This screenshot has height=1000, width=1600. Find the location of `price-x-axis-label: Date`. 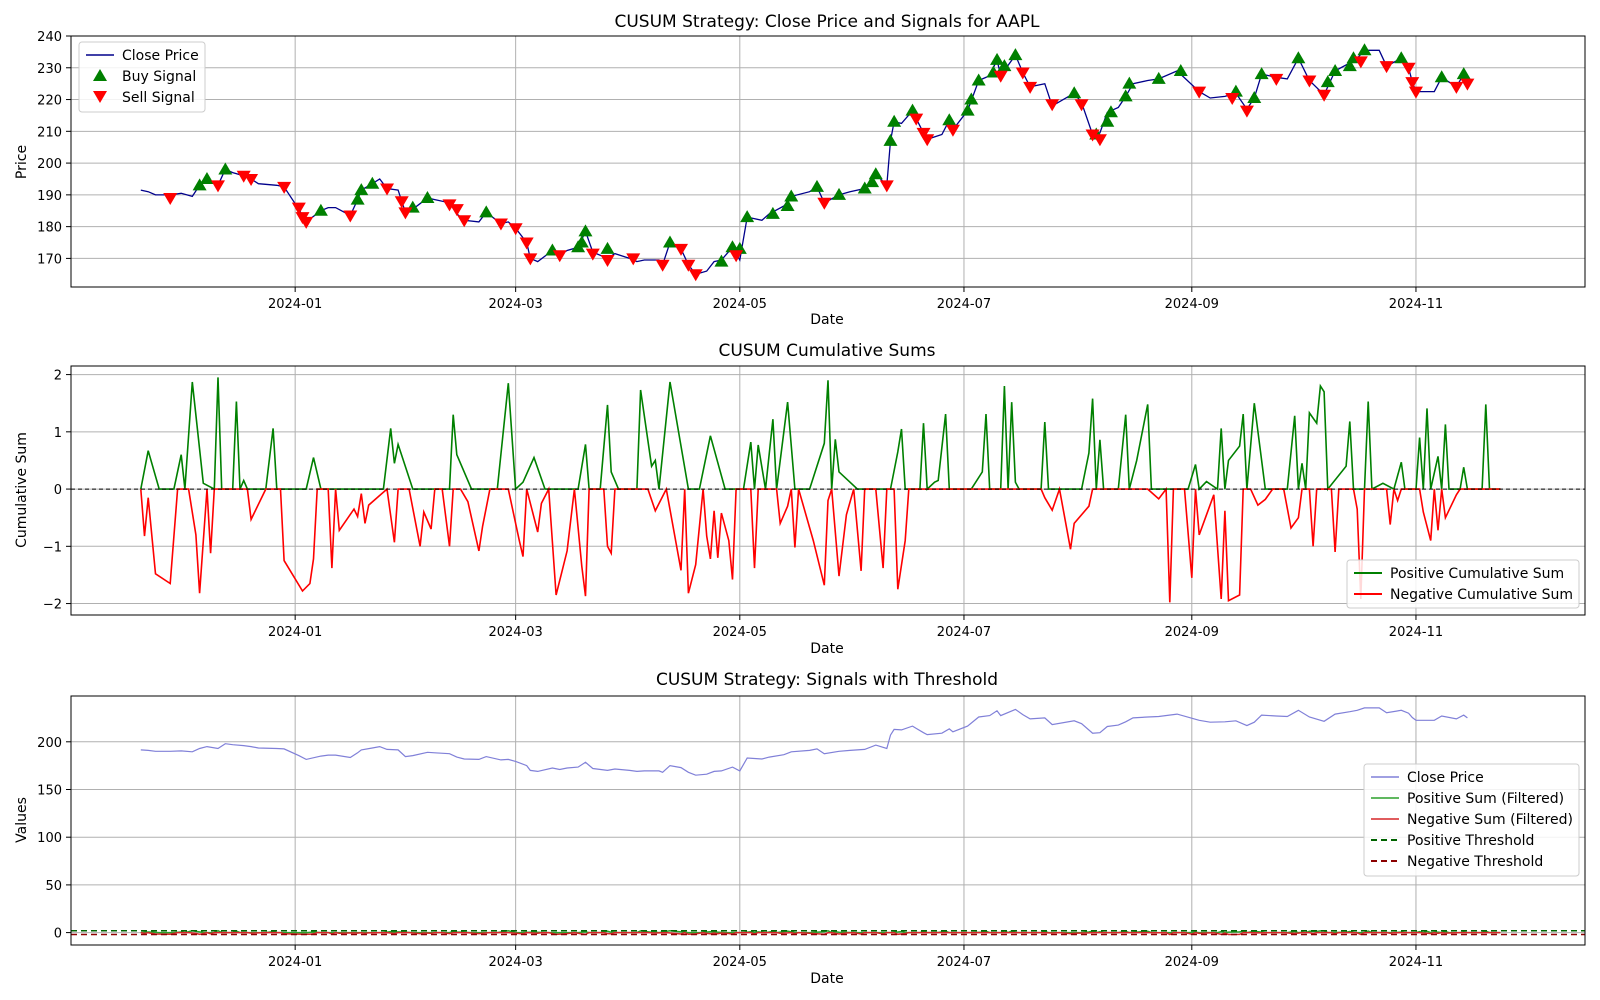

price-x-axis-label: Date is located at coordinates (826, 320).